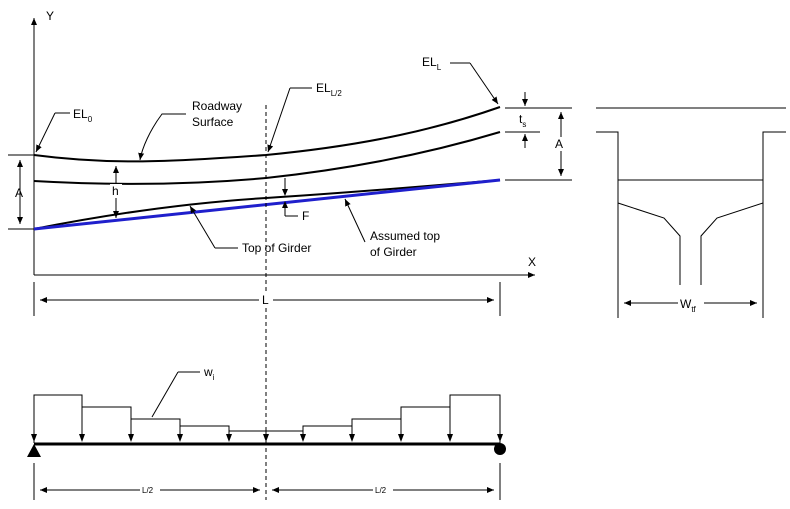 This screenshot has width=790, height=509. What do you see at coordinates (432, 63) in the screenshot?
I see `ell-label: ELL` at bounding box center [432, 63].